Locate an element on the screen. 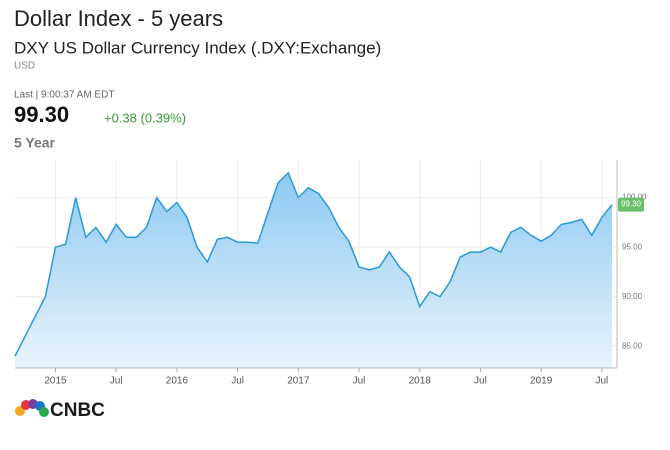  last-value-tag is located at coordinates (631, 204).